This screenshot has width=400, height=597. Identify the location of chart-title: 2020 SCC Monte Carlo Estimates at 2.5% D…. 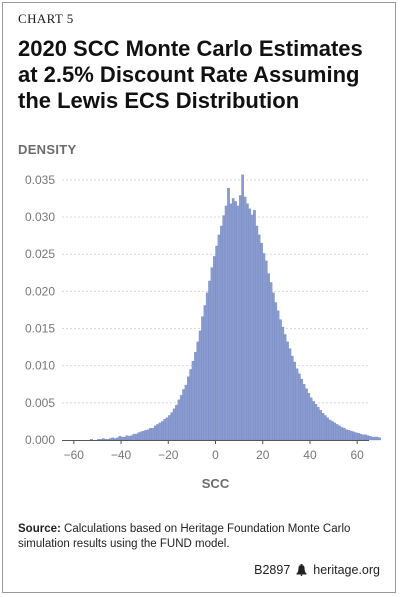
(190, 74).